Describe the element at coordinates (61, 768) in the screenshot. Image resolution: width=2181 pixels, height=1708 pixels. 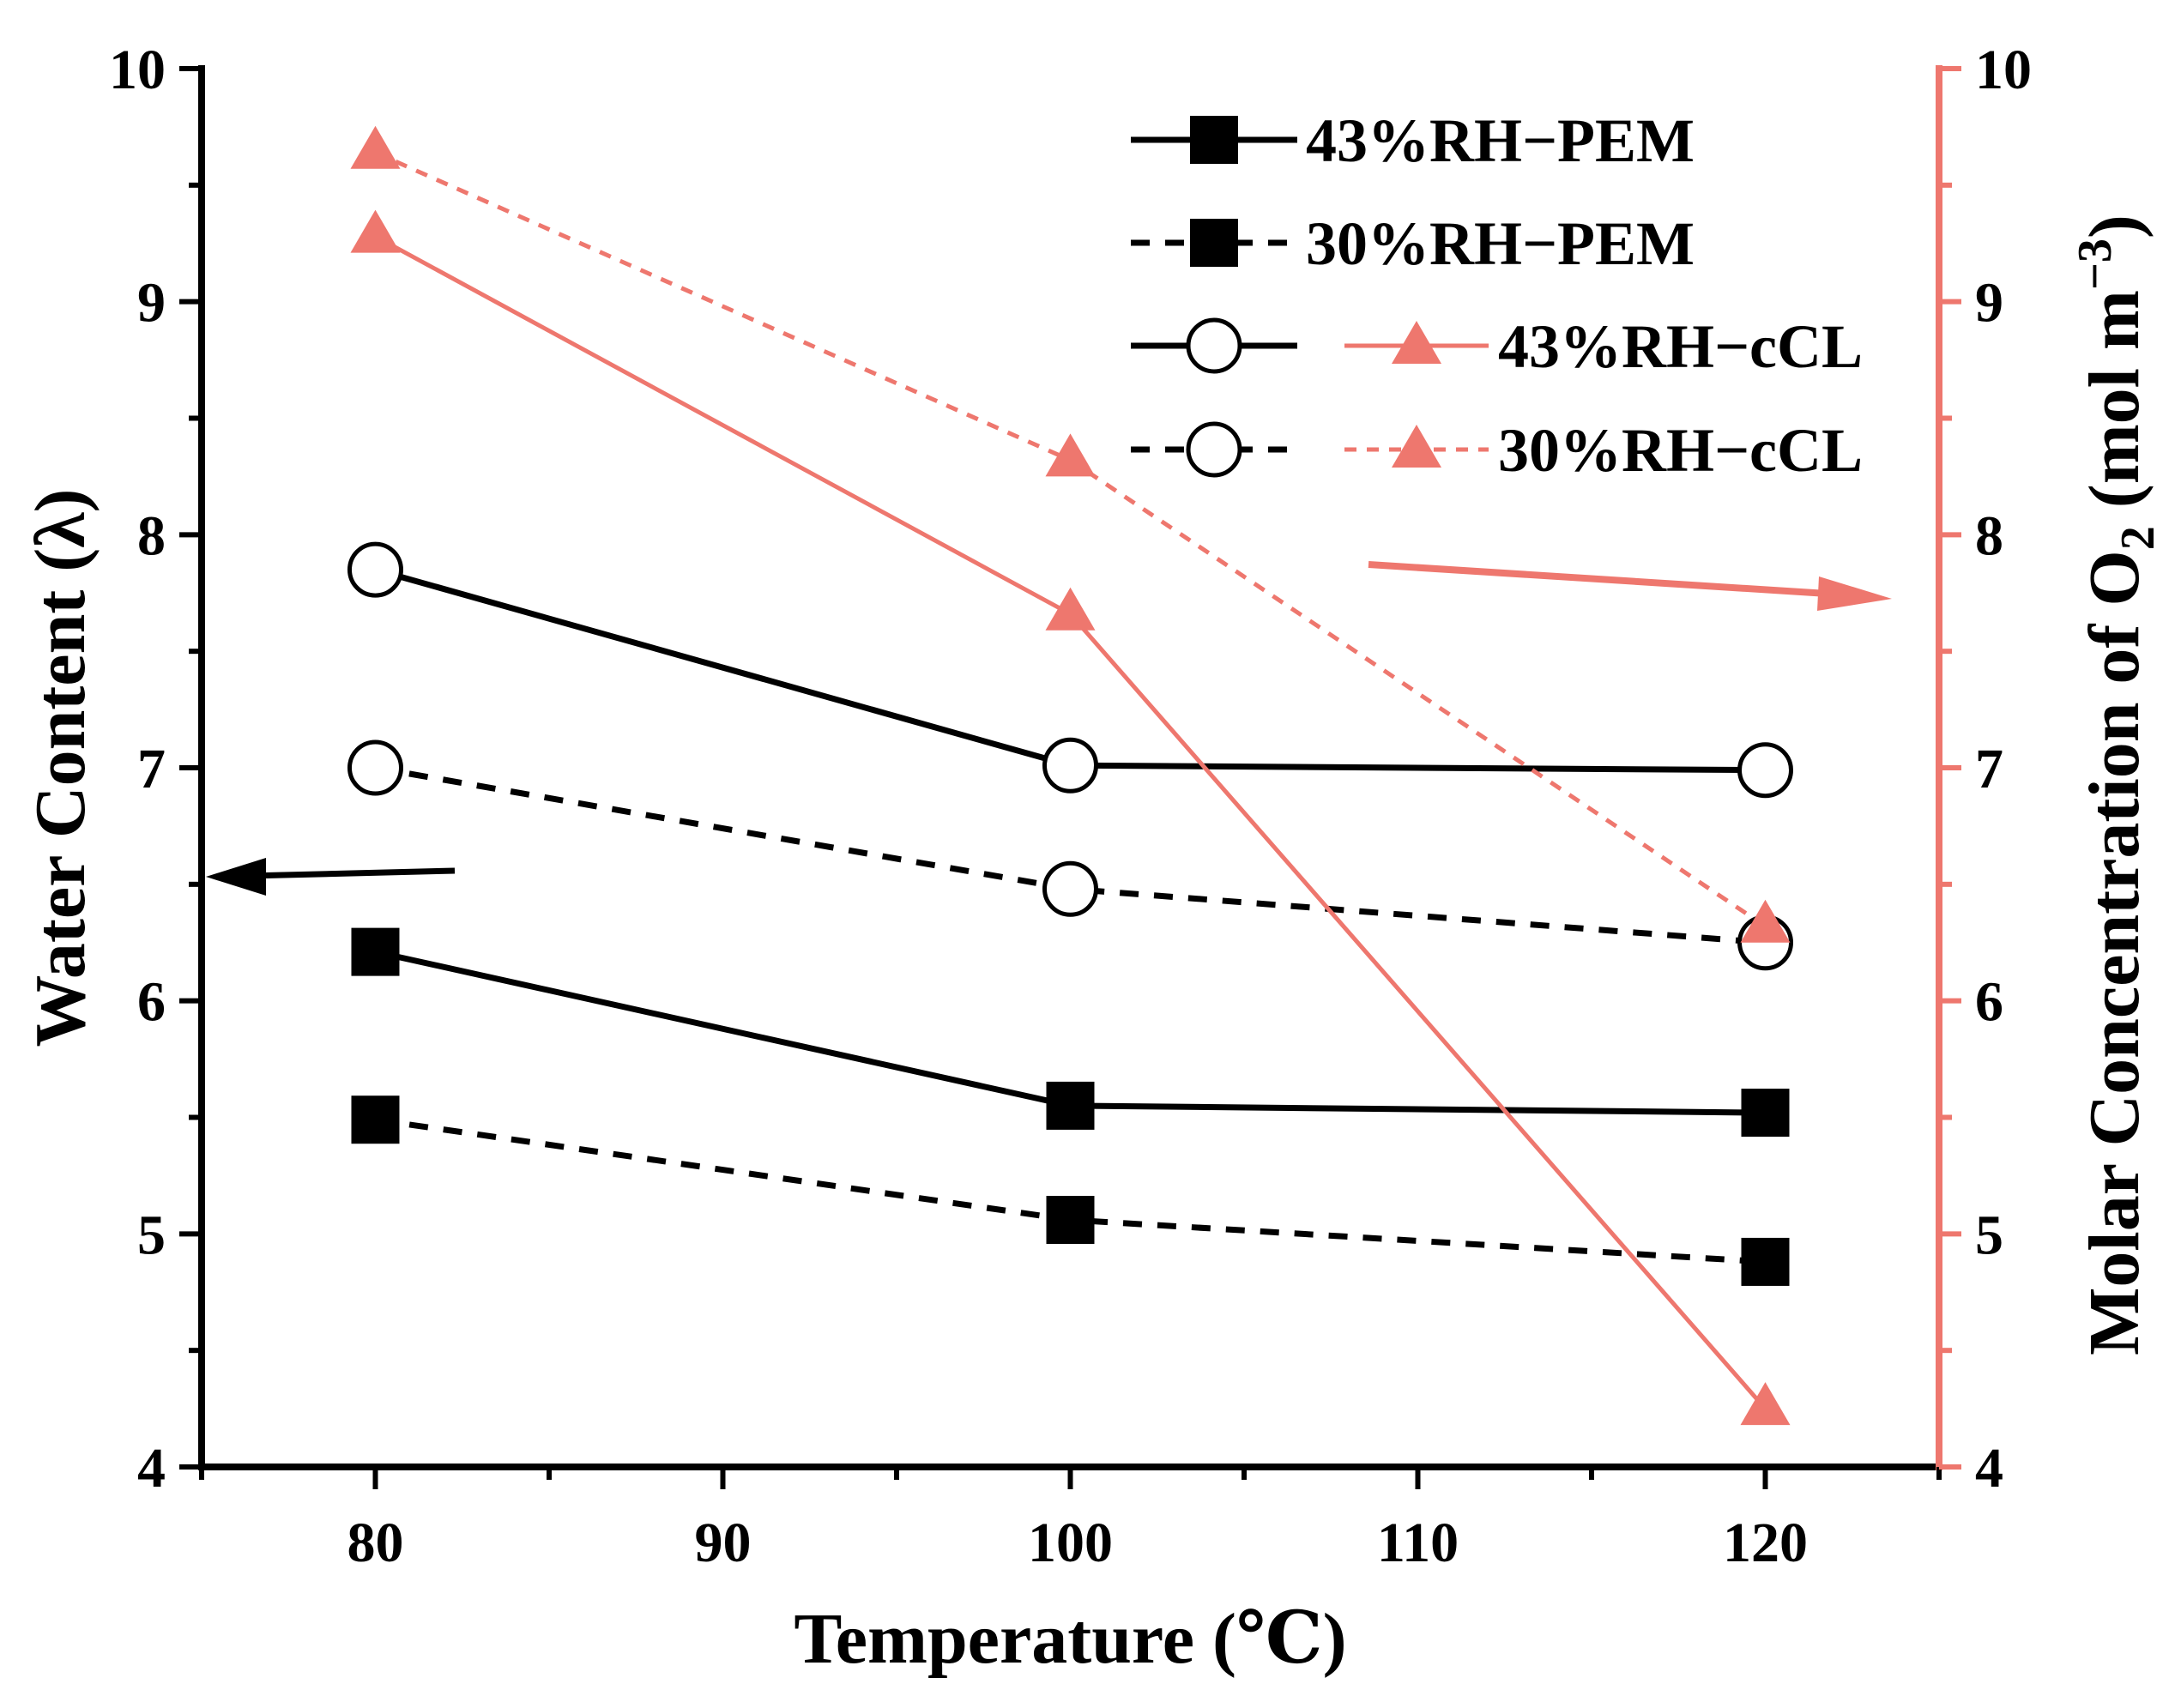
I see `y-axis-left-title: Water Content (λ)` at that location.